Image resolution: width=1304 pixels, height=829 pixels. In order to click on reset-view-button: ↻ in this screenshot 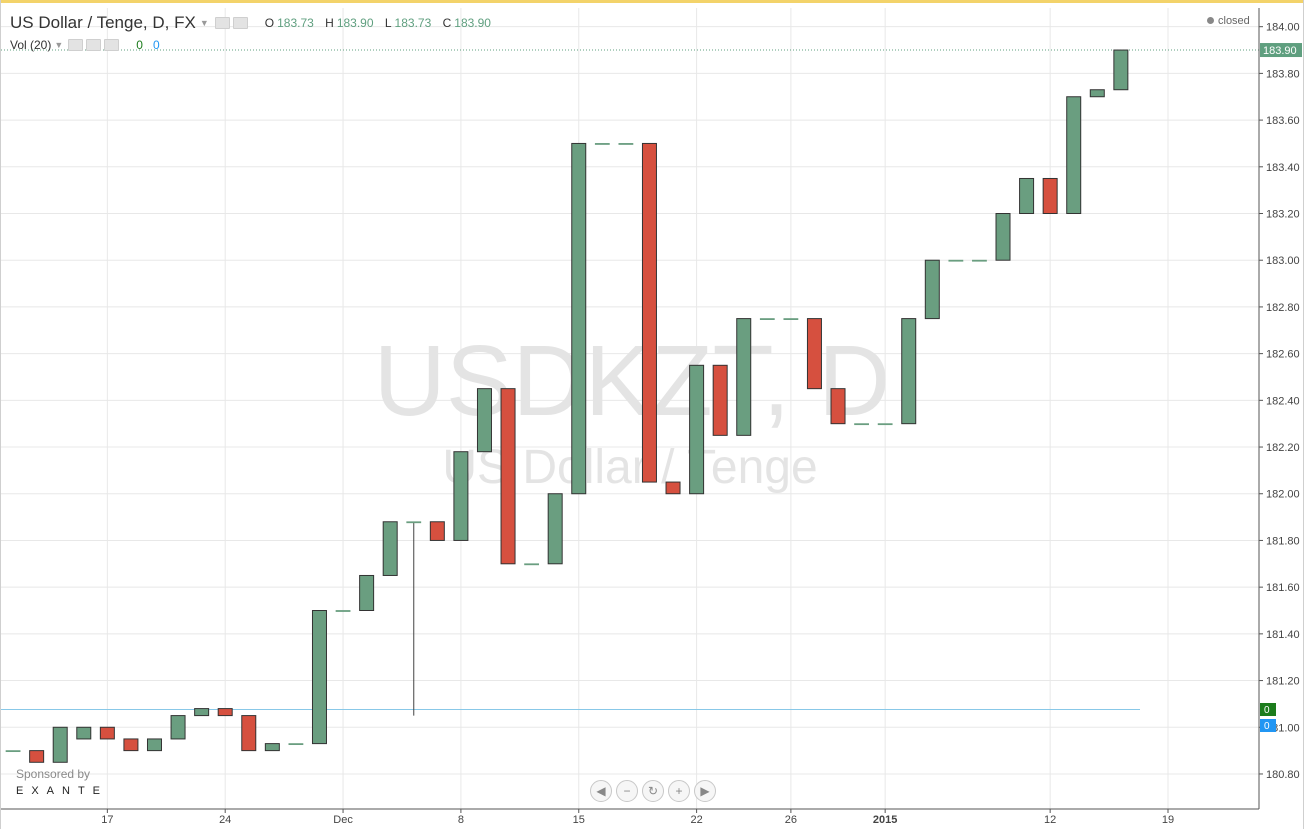, I will do `click(653, 791)`.